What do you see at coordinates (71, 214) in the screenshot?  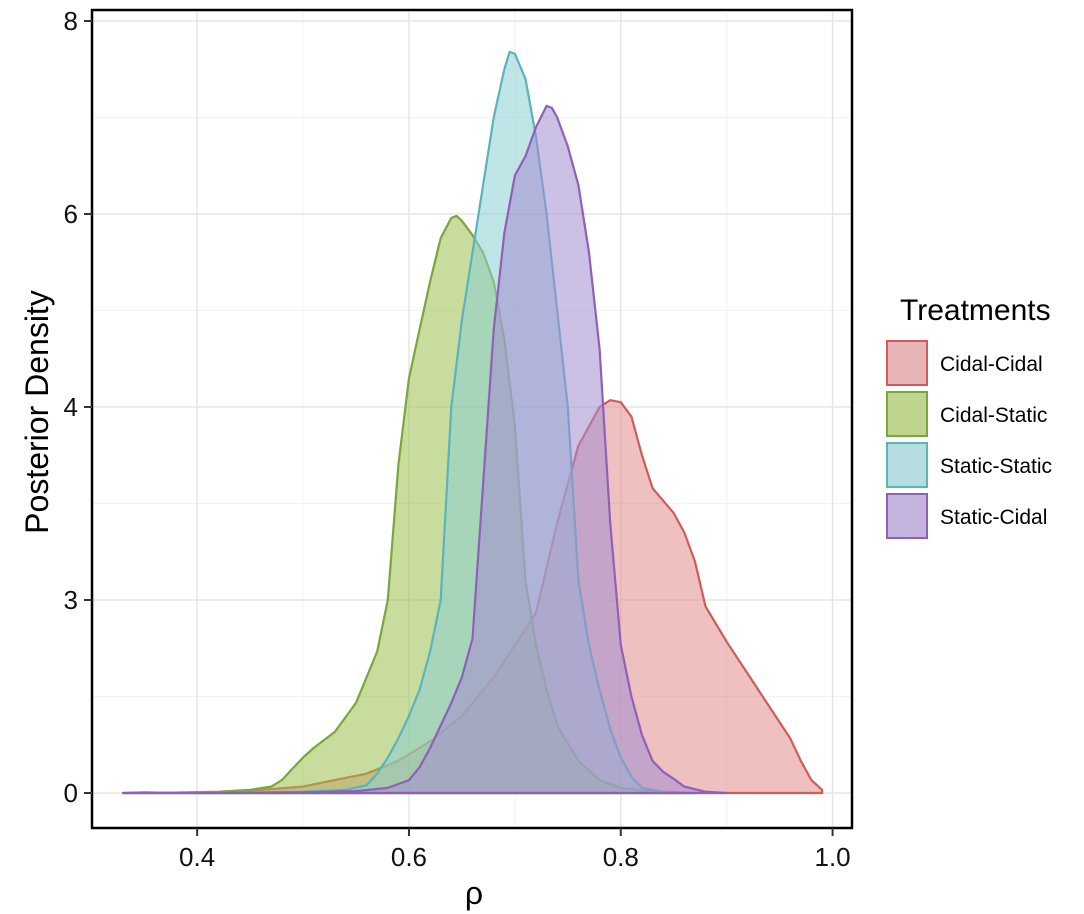 I see `y-tick-label: 6` at bounding box center [71, 214].